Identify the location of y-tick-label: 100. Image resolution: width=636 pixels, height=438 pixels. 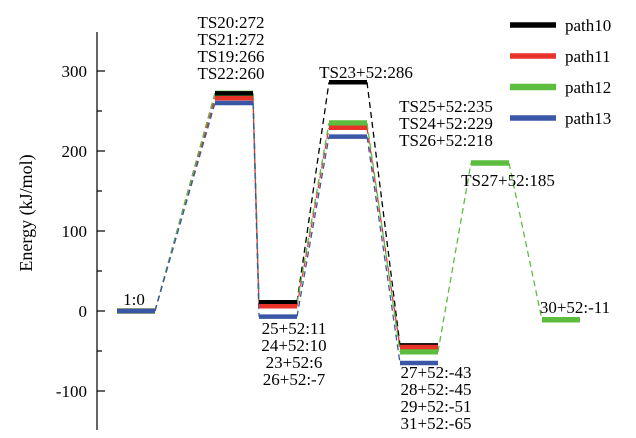
(75, 231).